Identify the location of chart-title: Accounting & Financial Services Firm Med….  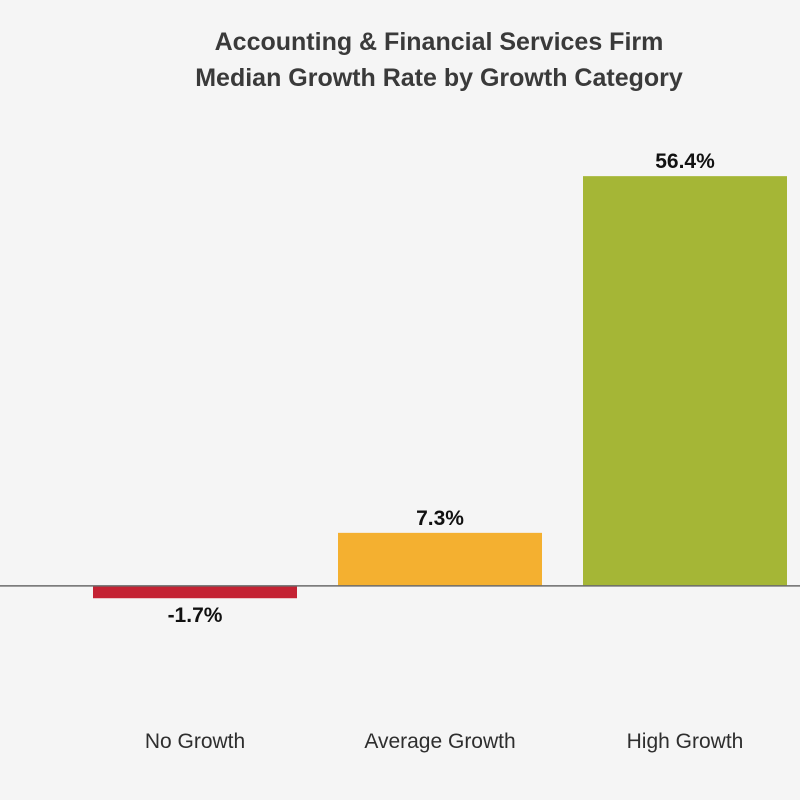
(439, 60).